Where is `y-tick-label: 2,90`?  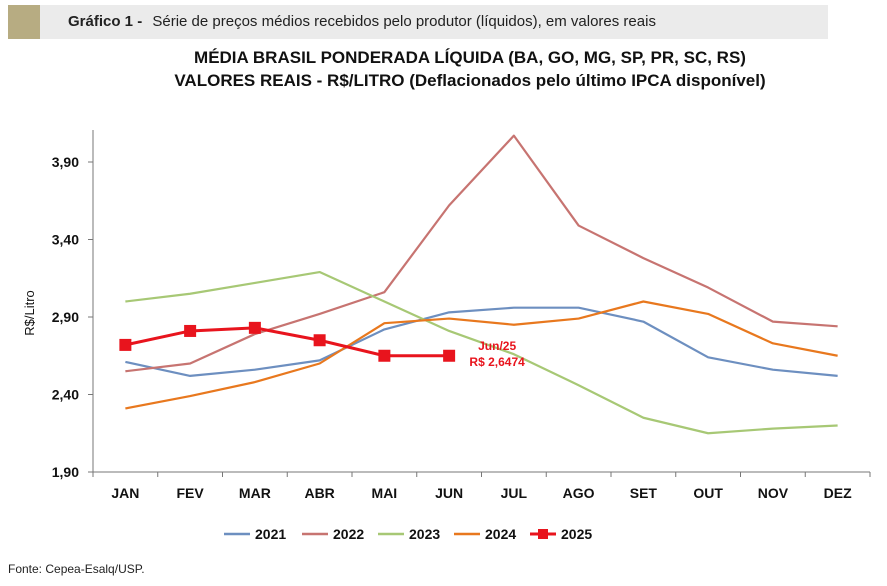
y-tick-label: 2,90 is located at coordinates (65, 317).